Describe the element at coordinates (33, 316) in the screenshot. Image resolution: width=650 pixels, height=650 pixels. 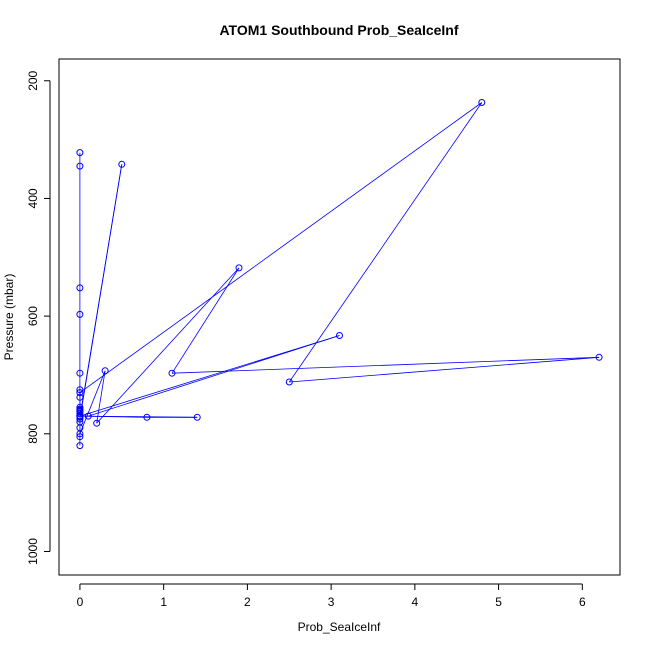
I see `y-tick-label: 600` at that location.